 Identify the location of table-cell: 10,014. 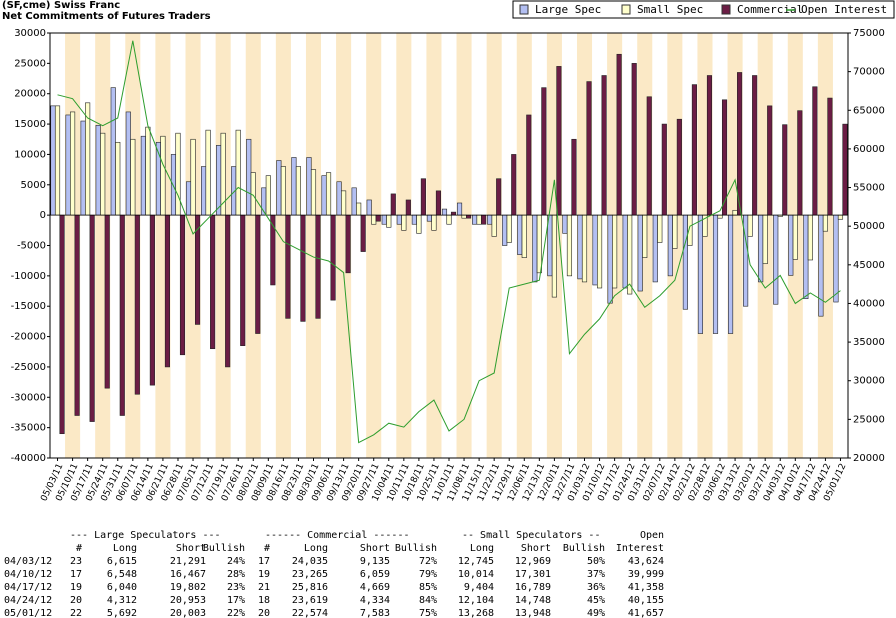
(476, 574).